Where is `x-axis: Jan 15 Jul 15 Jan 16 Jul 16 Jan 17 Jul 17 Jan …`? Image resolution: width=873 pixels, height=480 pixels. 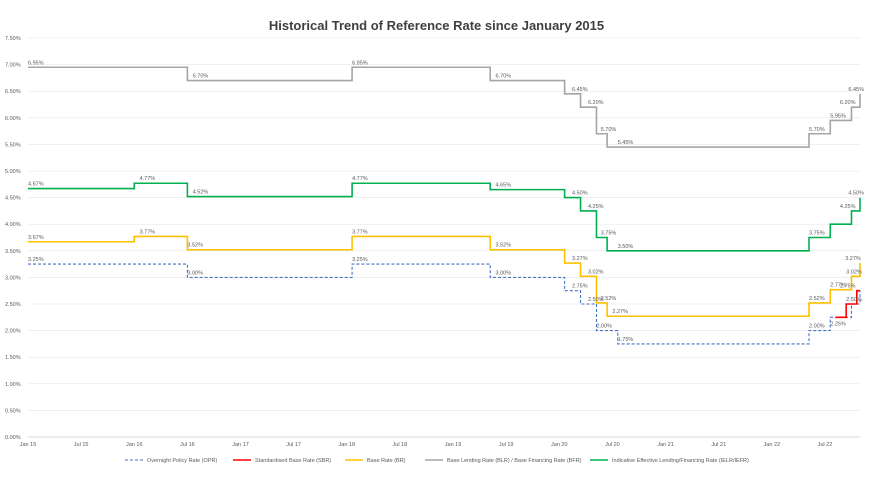
x-axis: Jan 15 Jul 15 Jan 16 Jul 16 Jan 17 Jul 17 Jan … is located at coordinates (440, 442).